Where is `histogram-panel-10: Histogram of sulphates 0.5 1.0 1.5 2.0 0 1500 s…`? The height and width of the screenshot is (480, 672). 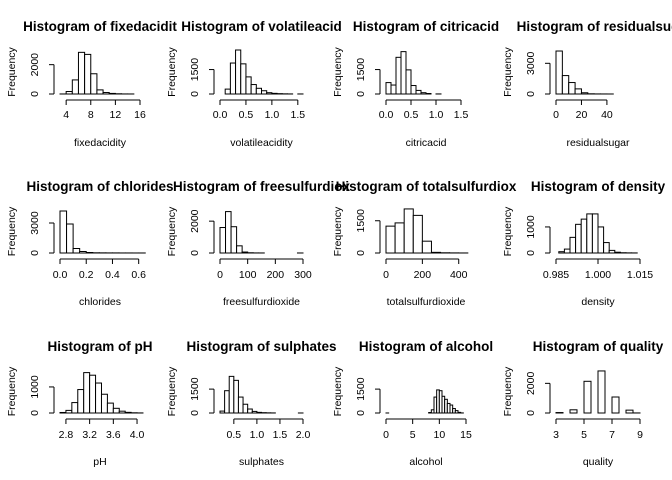 histogram-panel-10: Histogram of sulphates 0.5 1.0 1.5 2.0 0 1500 s… is located at coordinates (251, 403).